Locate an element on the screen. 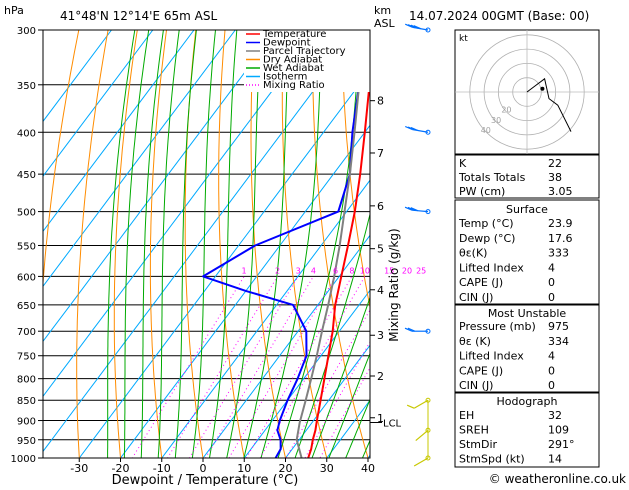 This screenshot has height=490, width=629. tt-label: Totals Totals is located at coordinates (492, 177).